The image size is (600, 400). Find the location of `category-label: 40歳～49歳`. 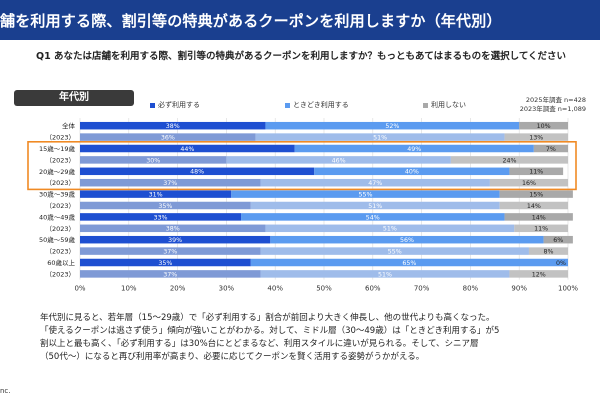

category-label: 40歳～49歳 is located at coordinates (57, 216).